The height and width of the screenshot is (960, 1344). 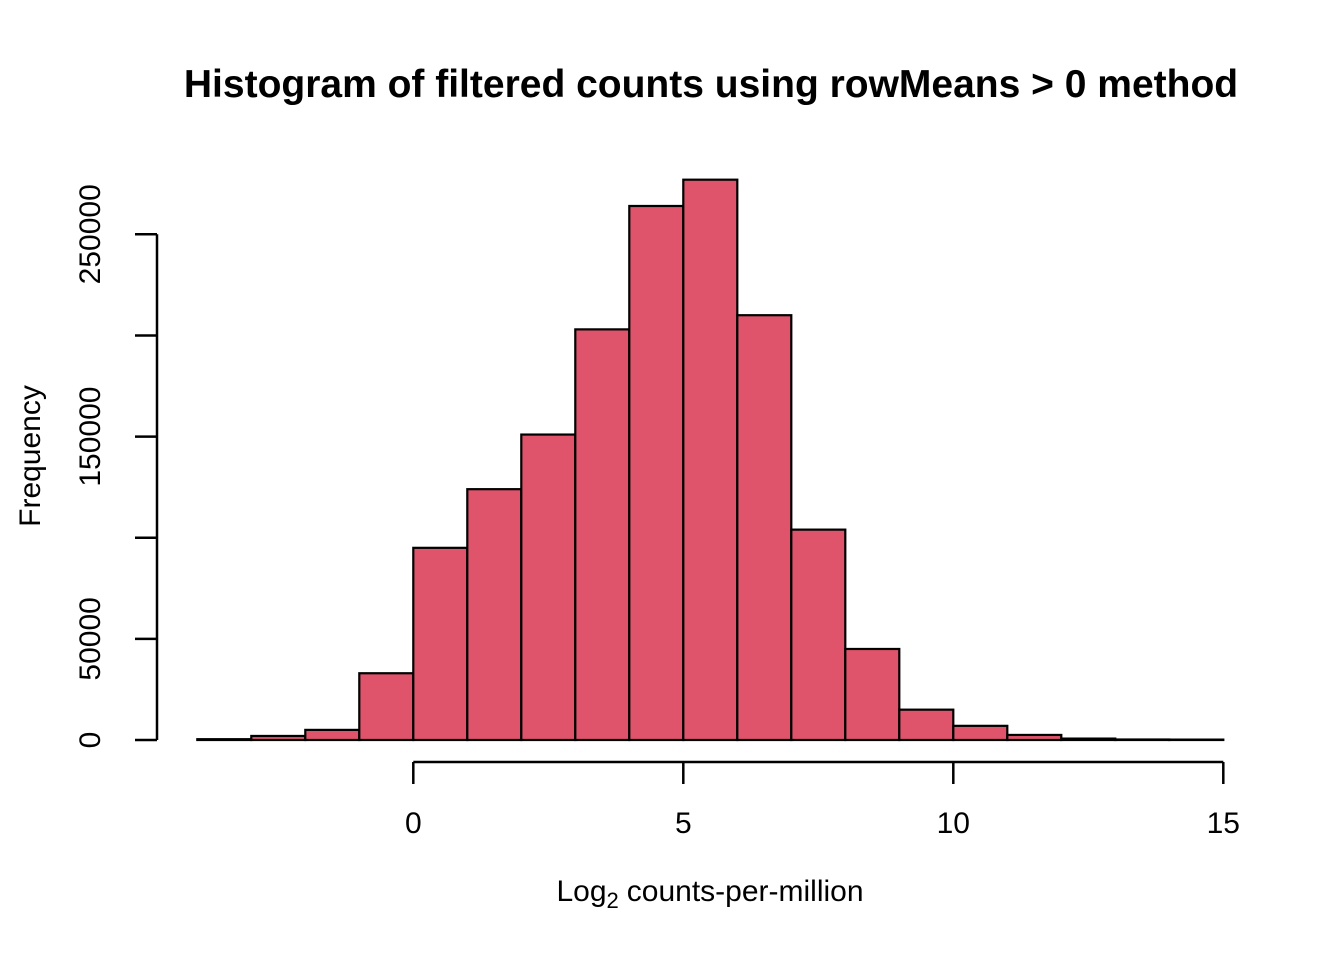 I want to click on x-axis-title-subscript: 2, so click(x=613, y=900).